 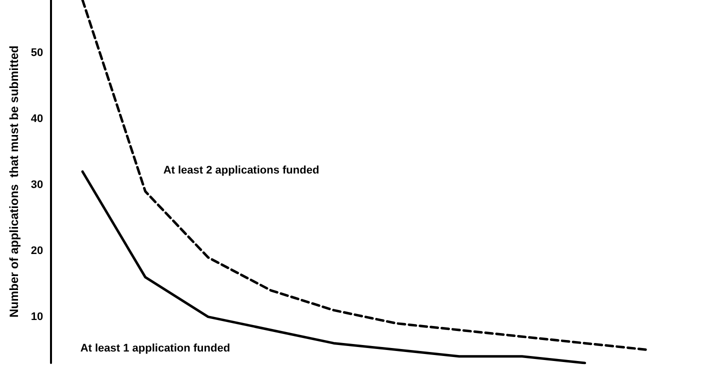 I want to click on y-tick-label: 30, so click(x=37, y=184).